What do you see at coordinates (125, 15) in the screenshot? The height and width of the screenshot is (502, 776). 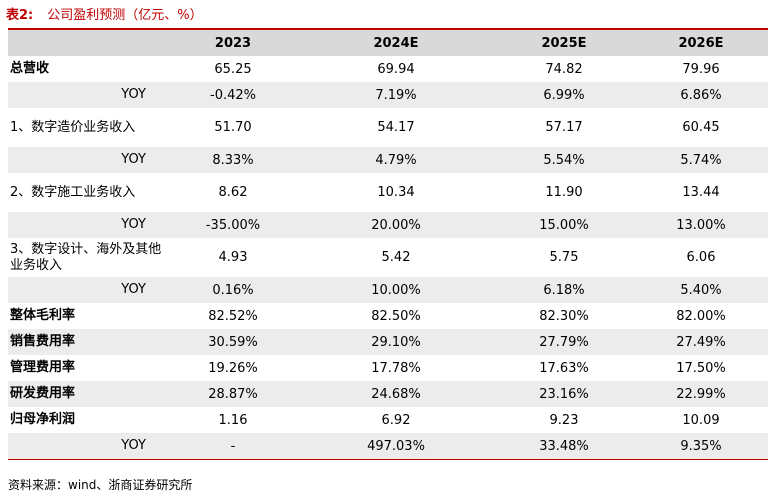 I see `table-caption: 公司盈利预测（亿元、%）` at bounding box center [125, 15].